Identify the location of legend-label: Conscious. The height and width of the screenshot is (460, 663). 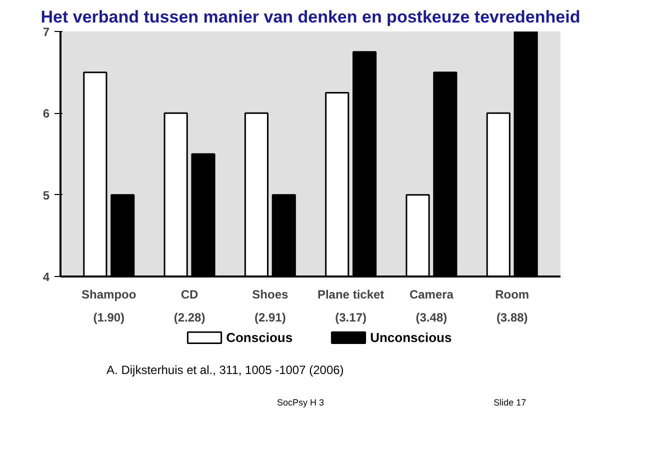
(259, 338).